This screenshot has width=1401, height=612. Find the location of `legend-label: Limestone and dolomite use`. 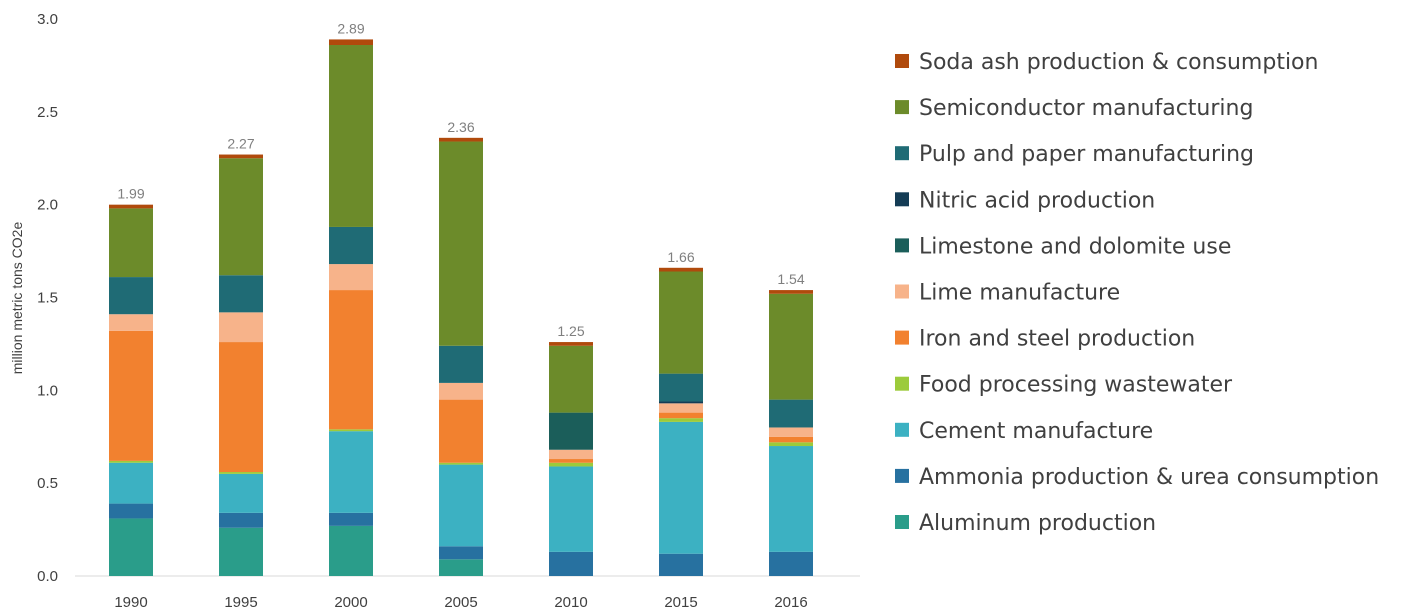

legend-label: Limestone and dolomite use is located at coordinates (1075, 246).